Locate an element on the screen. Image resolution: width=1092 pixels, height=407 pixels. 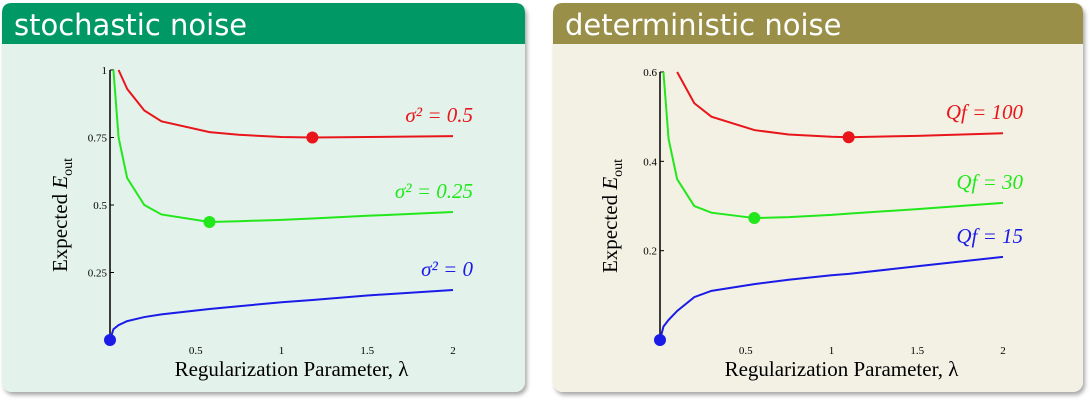
y-tick-label: 0.25 is located at coordinates (98, 274).